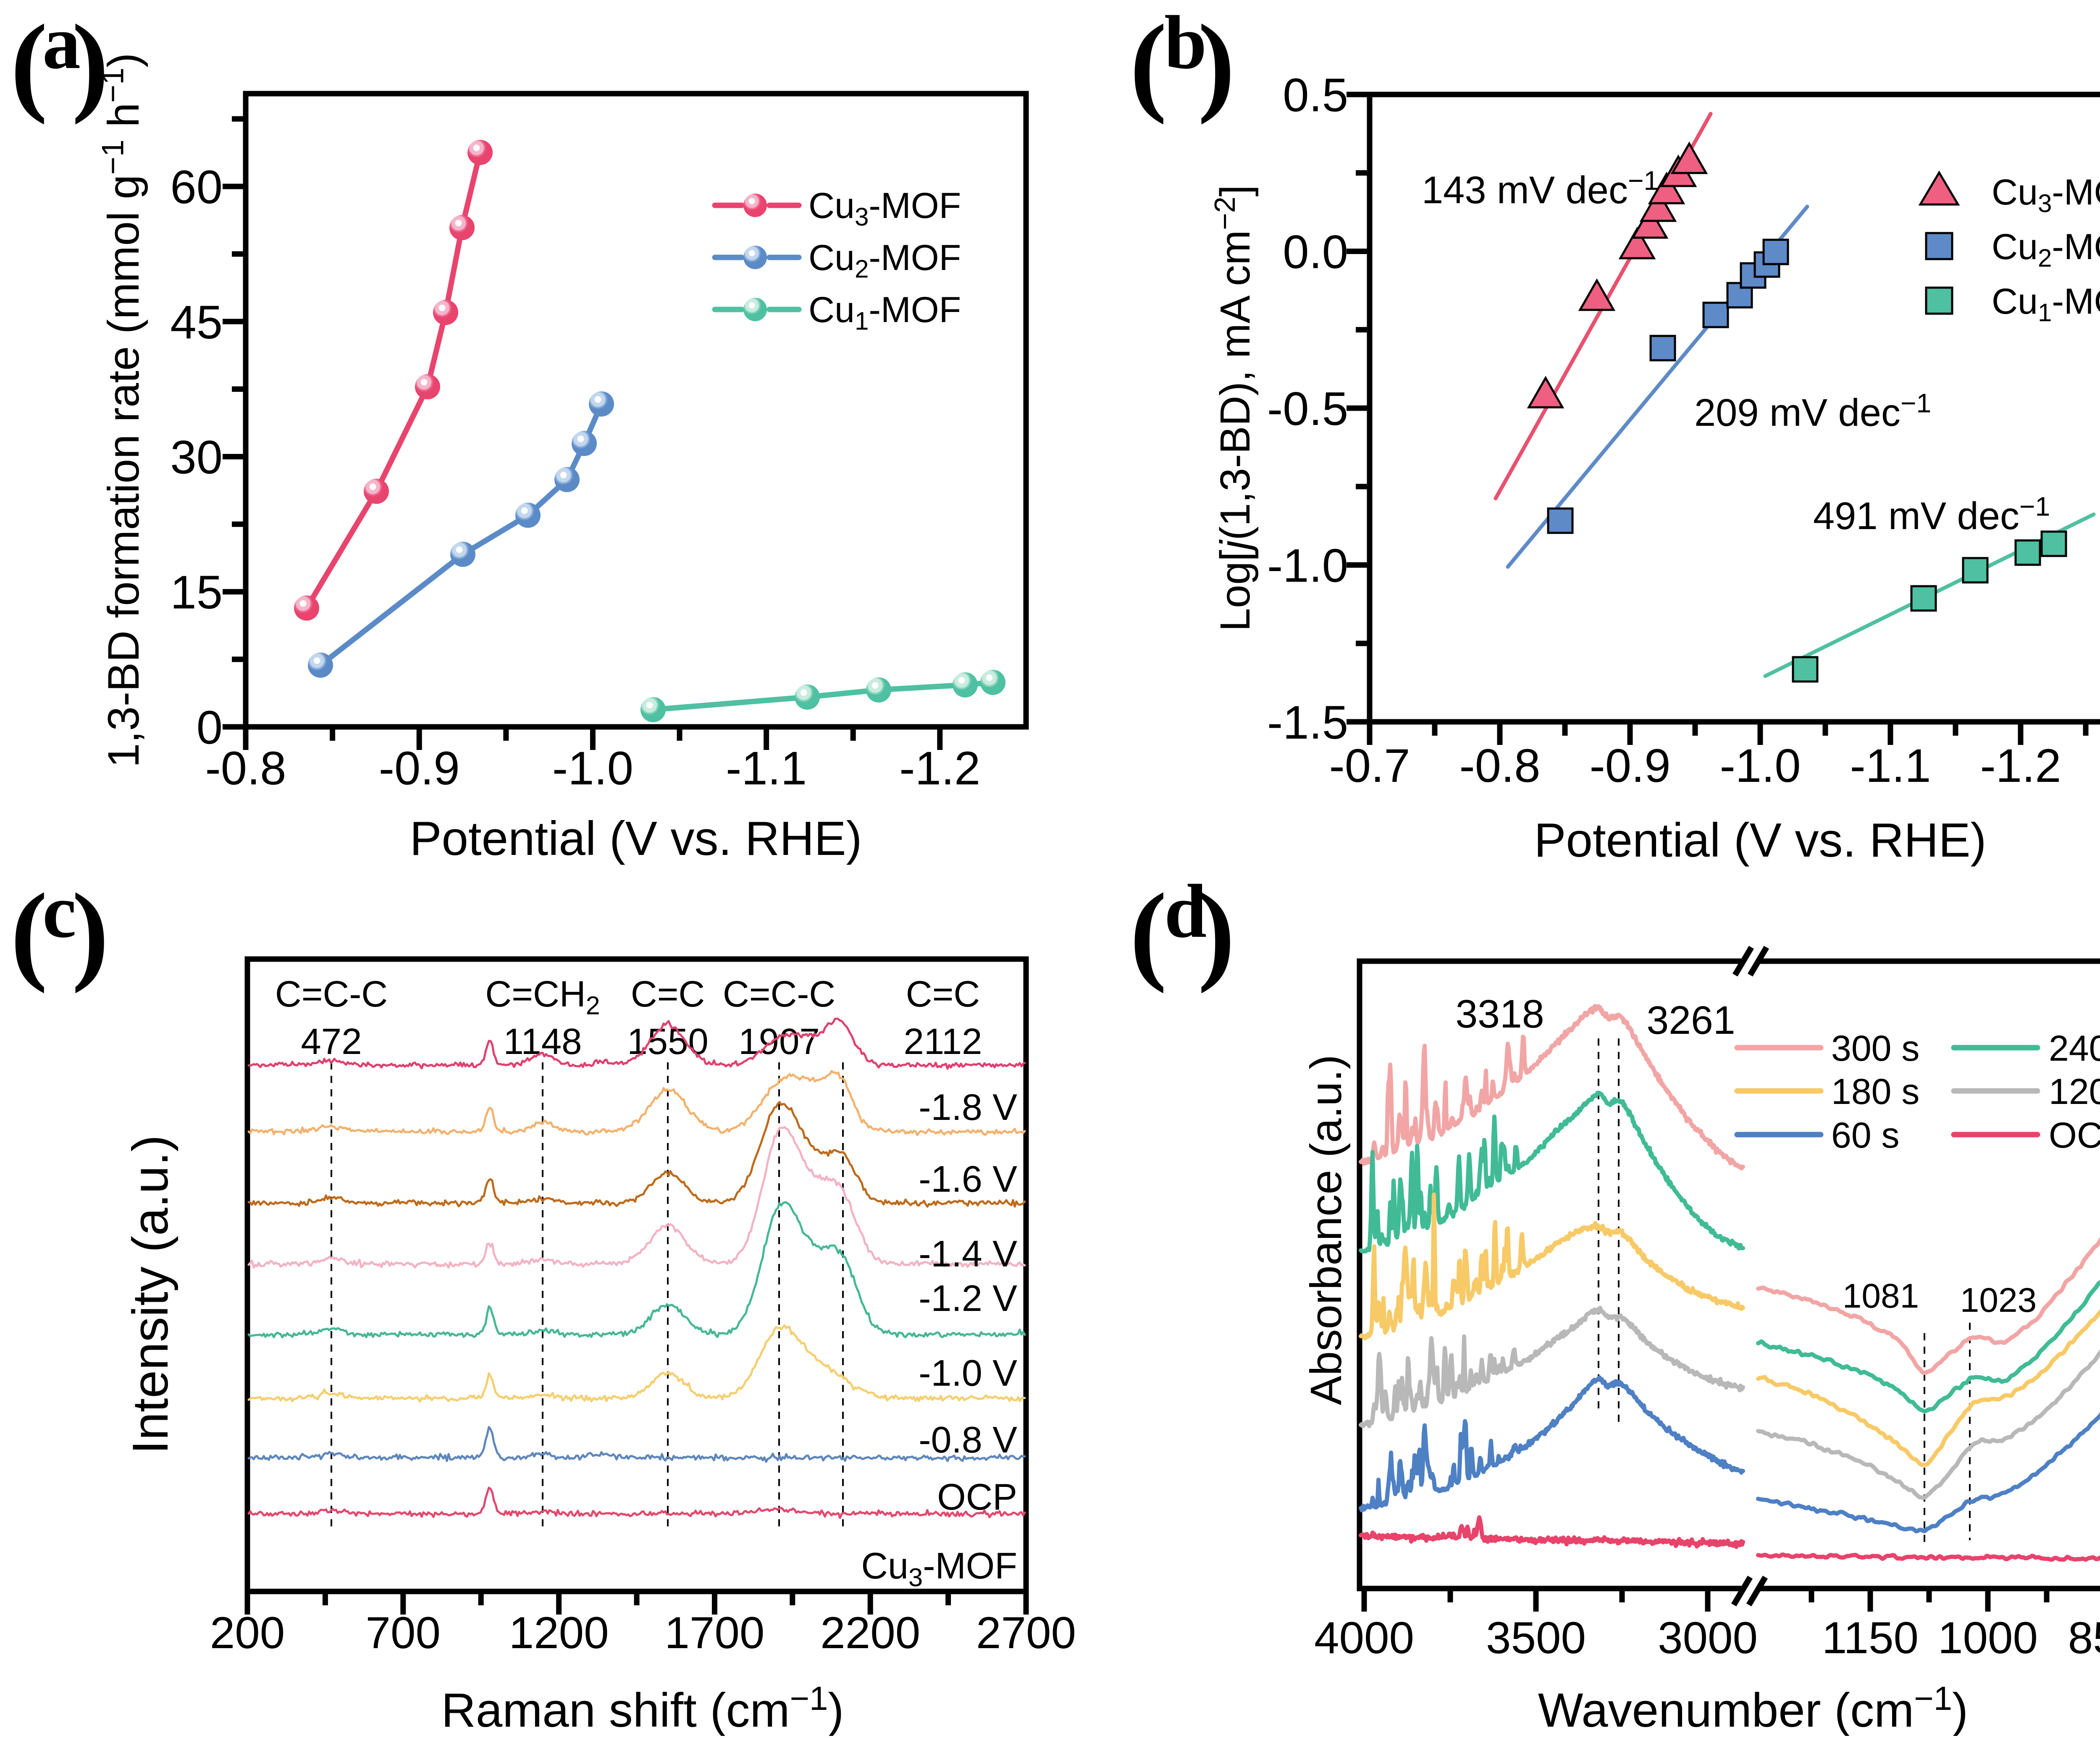 This screenshot has width=2100, height=1738. Describe the element at coordinates (1708, 1637) in the screenshot. I see `svg-text: 3000` at that location.